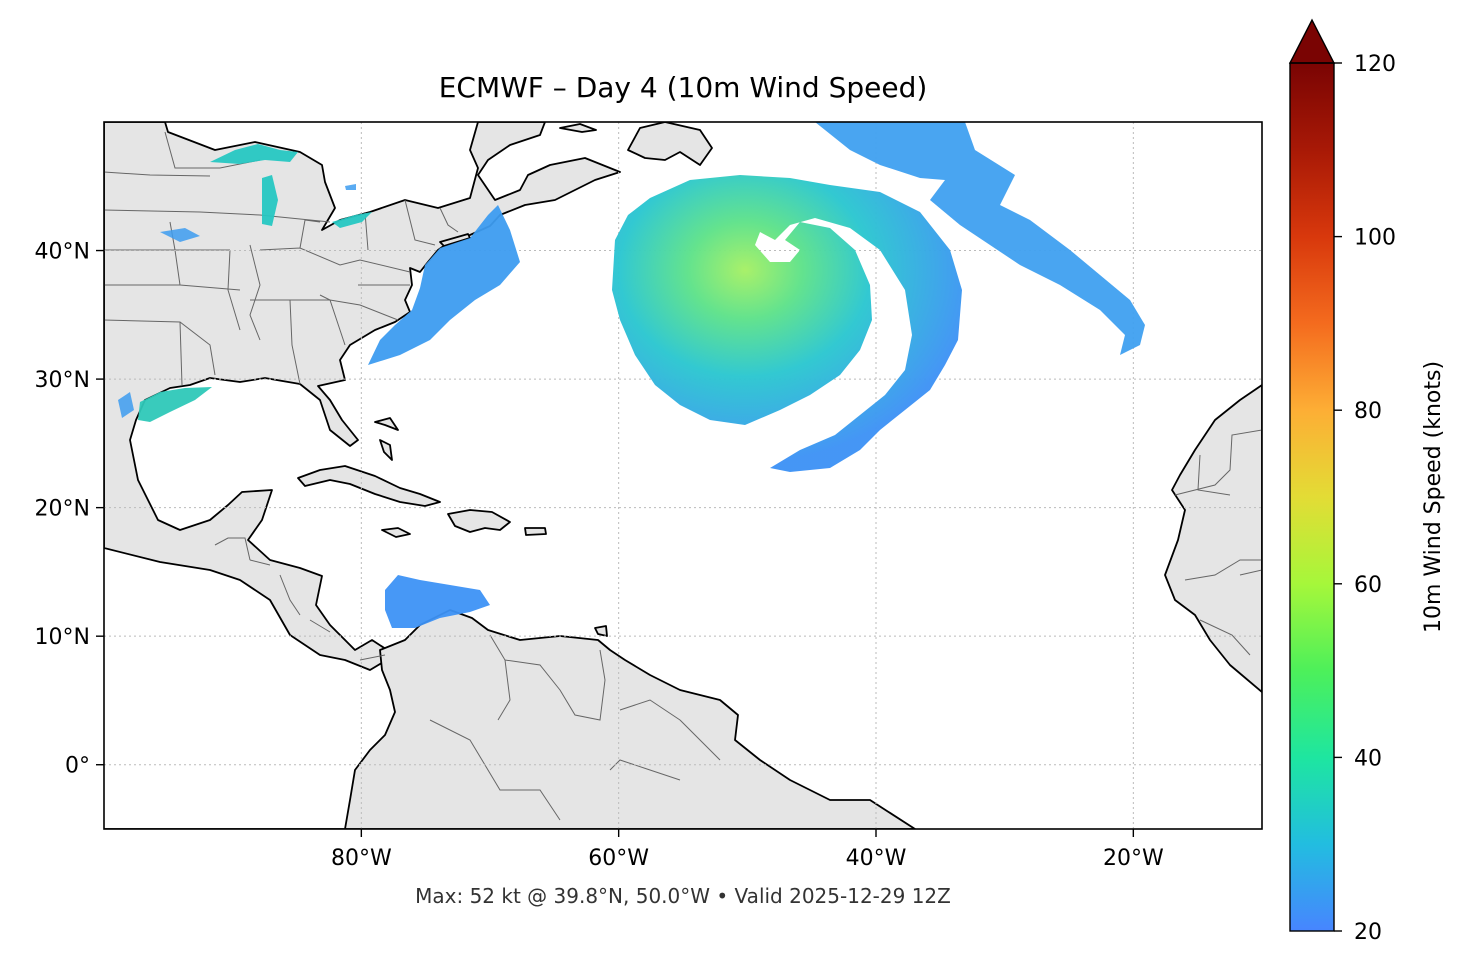 This screenshot has width=1466, height=969. I want to click on newfoundland-land, so click(670, 144).